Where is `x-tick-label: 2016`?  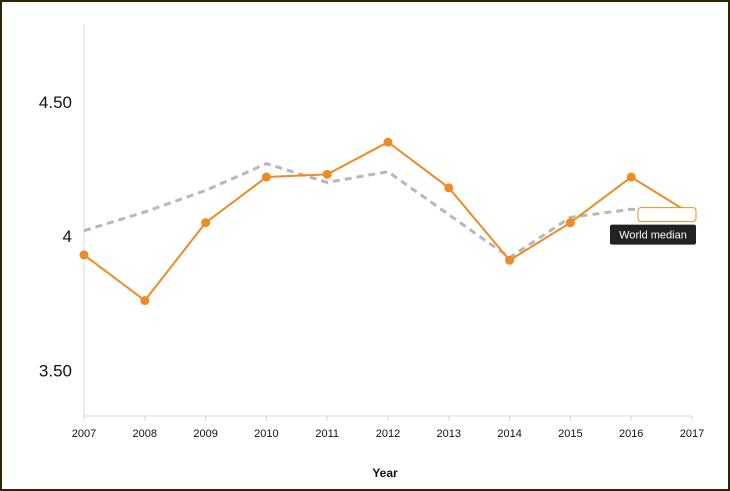 x-tick-label: 2016 is located at coordinates (631, 434).